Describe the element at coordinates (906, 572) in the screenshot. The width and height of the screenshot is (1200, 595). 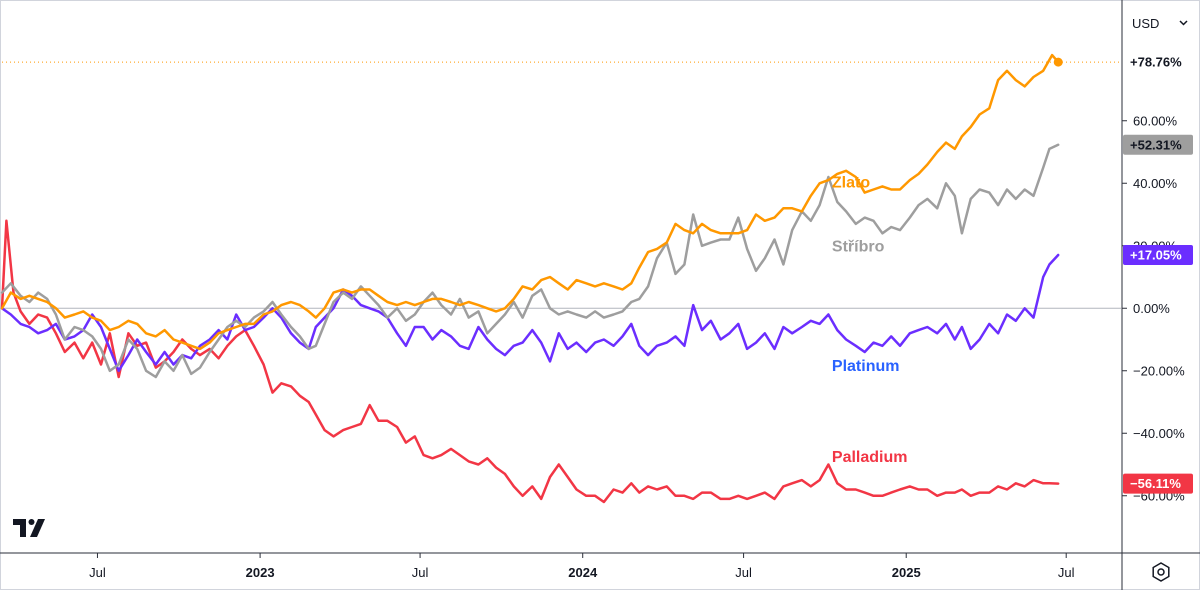
I see `x-tick-label: 2025` at that location.